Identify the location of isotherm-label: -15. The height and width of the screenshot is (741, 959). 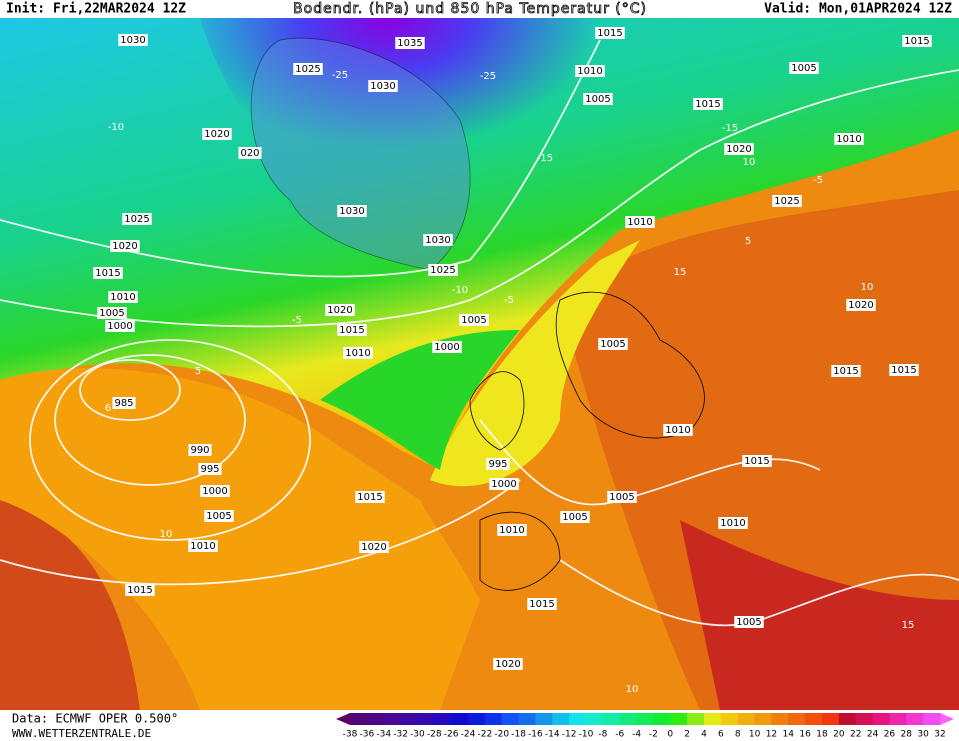
(545, 158).